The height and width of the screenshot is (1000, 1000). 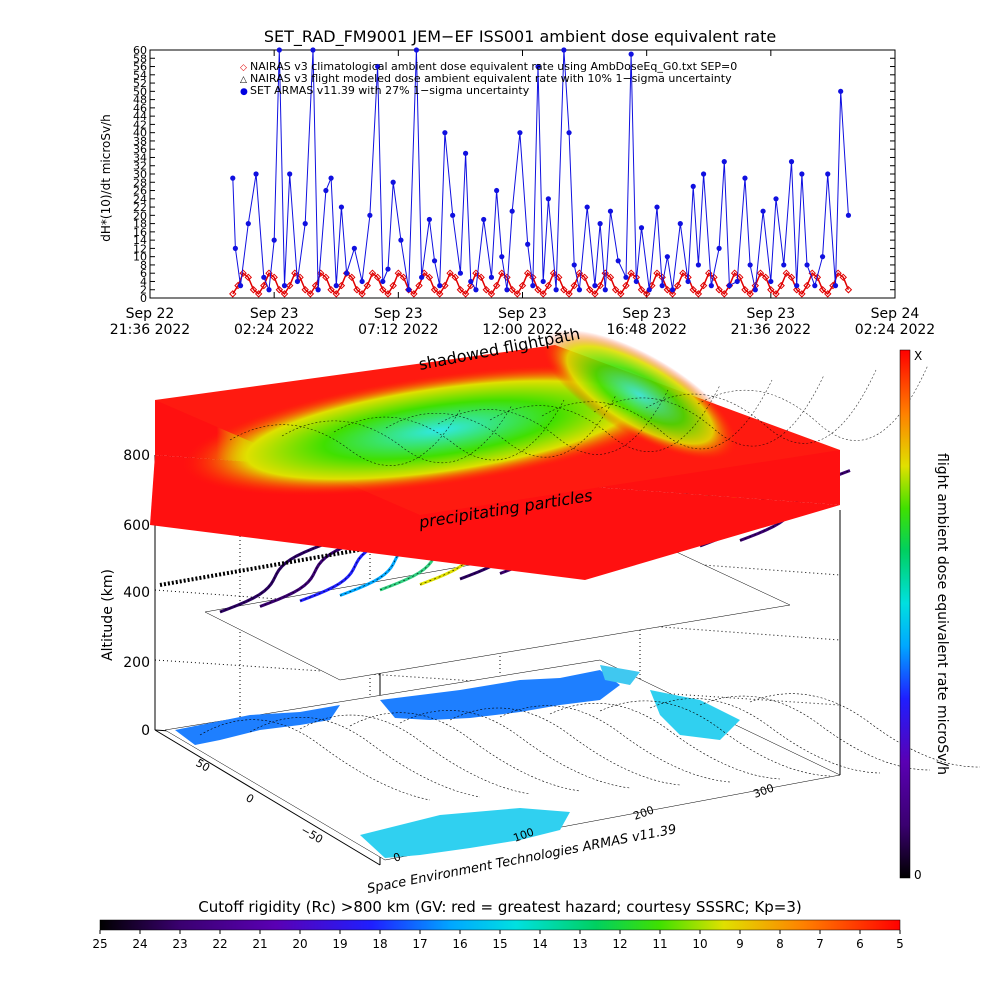 I want to click on altitude-tick-600: 600, so click(x=136, y=526).